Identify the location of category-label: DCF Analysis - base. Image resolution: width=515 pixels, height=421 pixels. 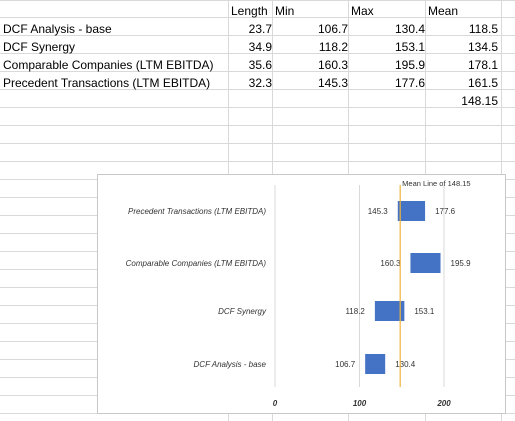
(230, 364).